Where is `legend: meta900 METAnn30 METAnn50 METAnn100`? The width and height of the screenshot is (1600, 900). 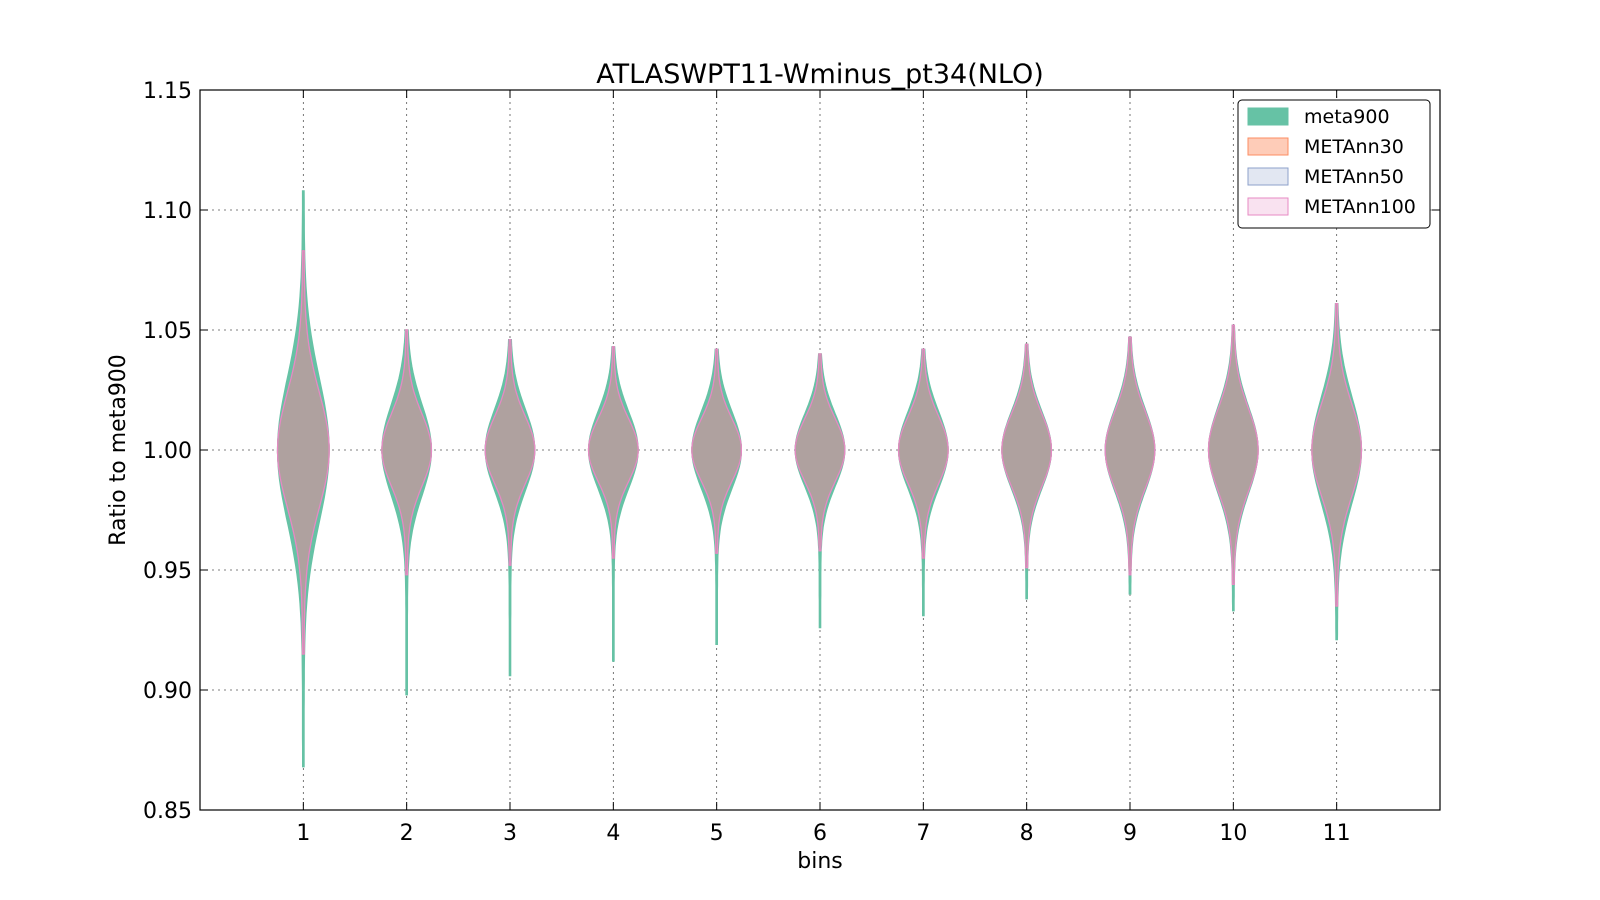 legend: meta900 METAnn30 METAnn50 METAnn100 is located at coordinates (1334, 164).